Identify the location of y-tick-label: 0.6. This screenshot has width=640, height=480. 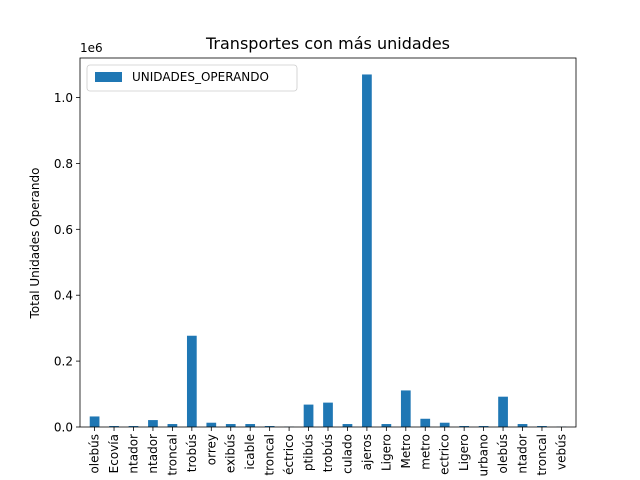
(63, 230).